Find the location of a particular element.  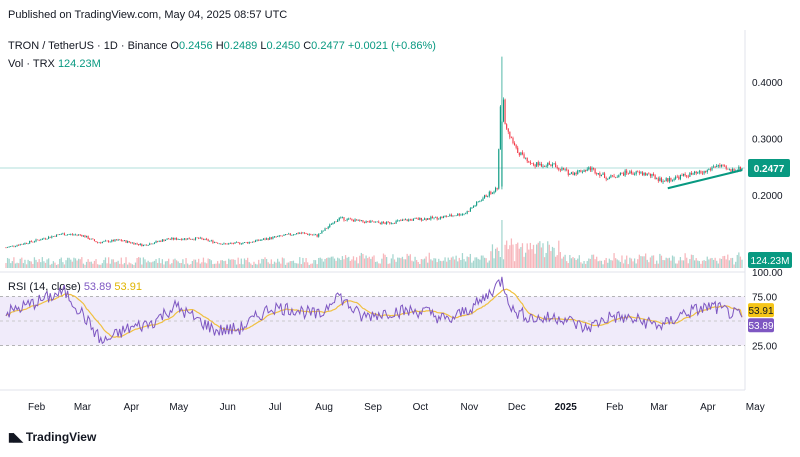

tradingview-footer: ▮◣ TradingView is located at coordinates (52, 437).